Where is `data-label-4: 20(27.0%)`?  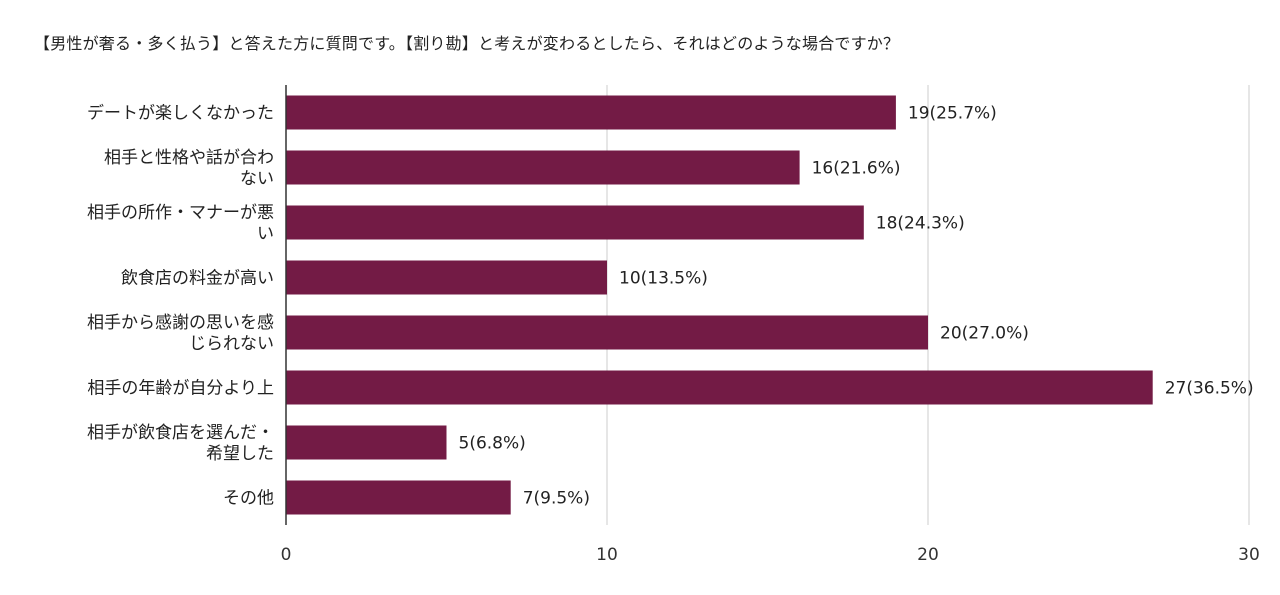
data-label-4: 20(27.0%) is located at coordinates (984, 334).